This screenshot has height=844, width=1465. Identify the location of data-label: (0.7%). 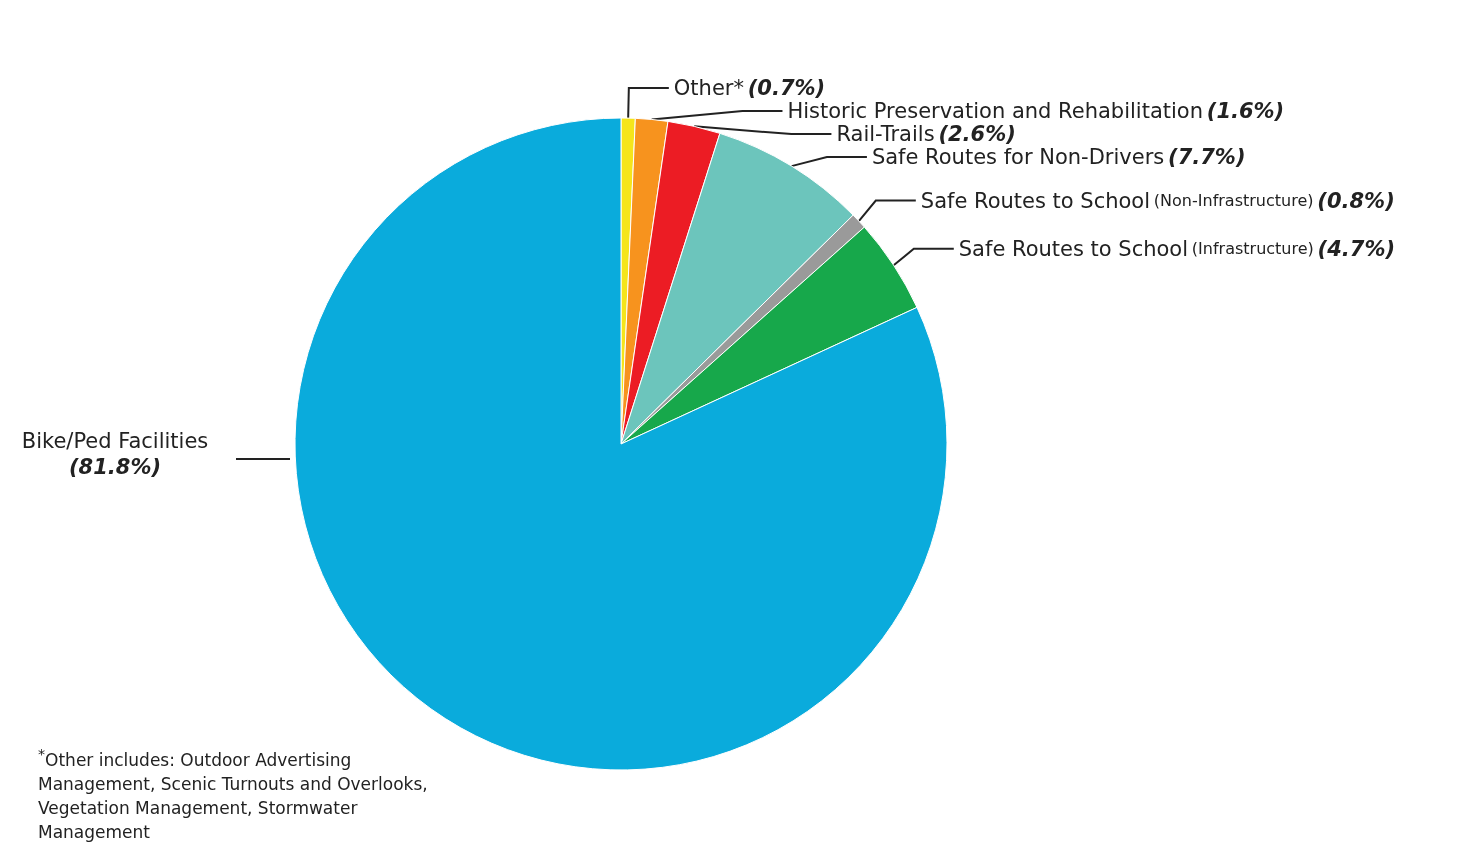
(786, 88).